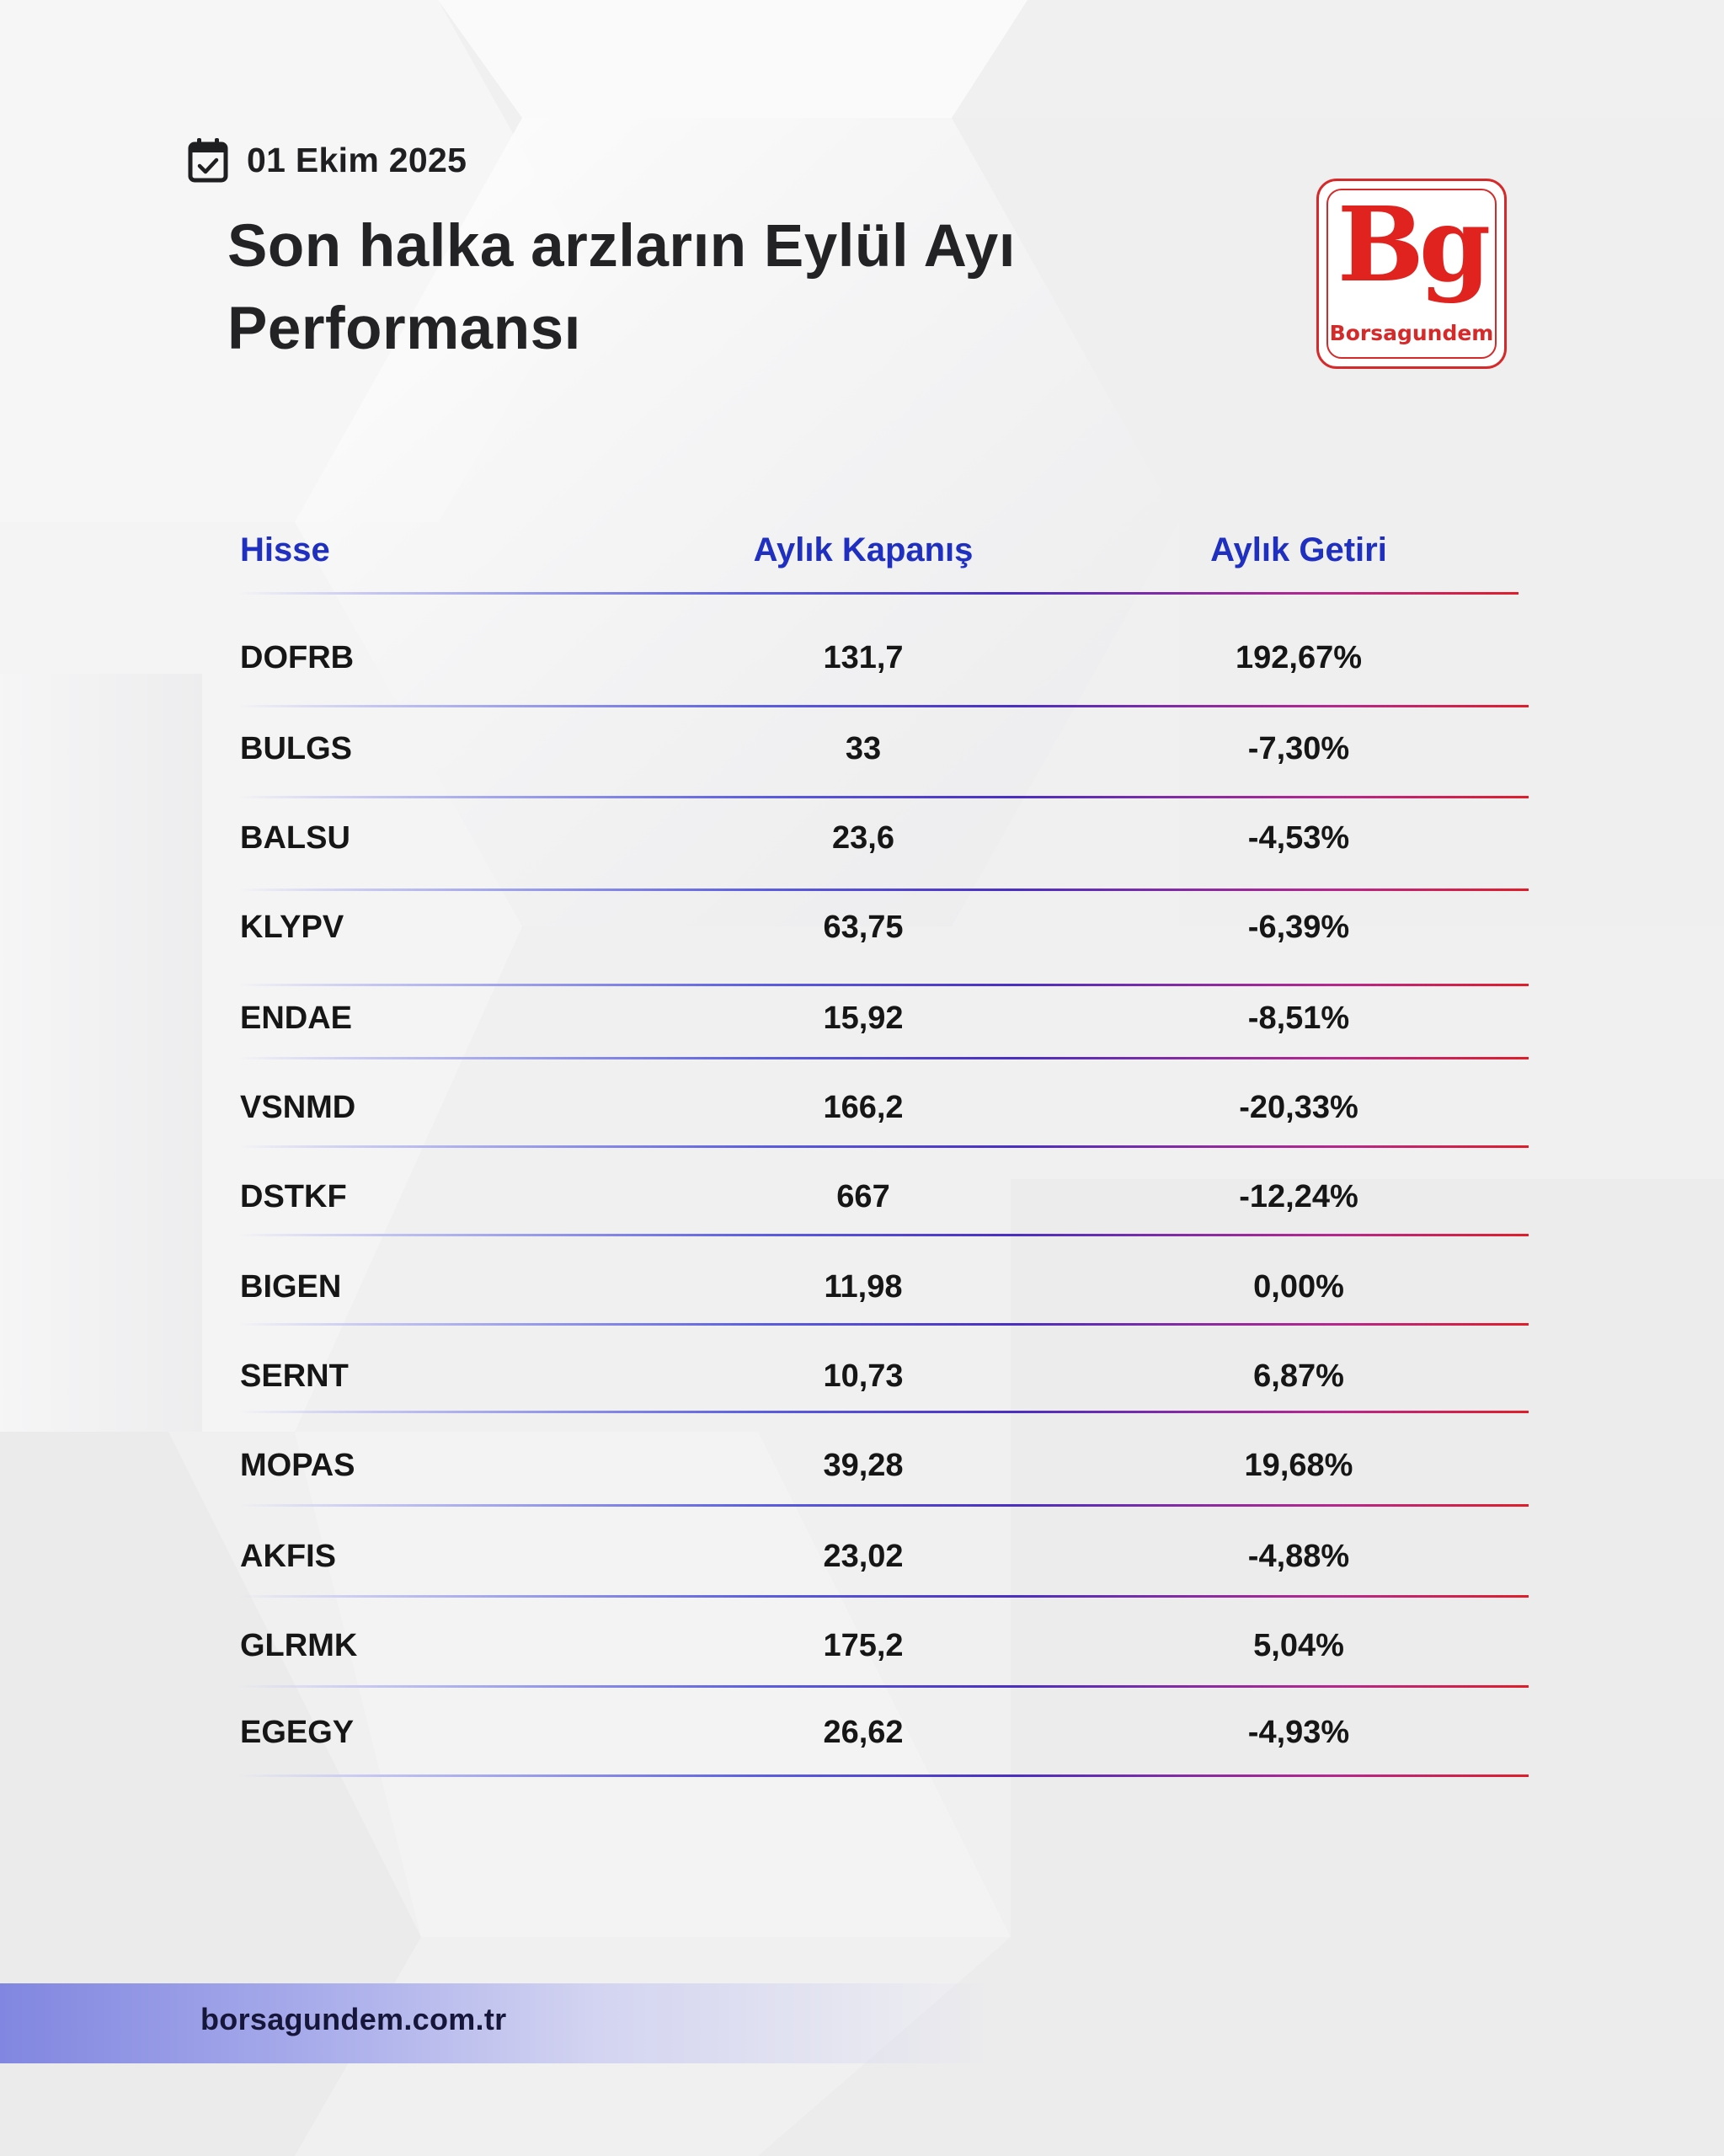 The height and width of the screenshot is (2156, 1724). Describe the element at coordinates (863, 1107) in the screenshot. I see `close-cell: 166,2` at that location.